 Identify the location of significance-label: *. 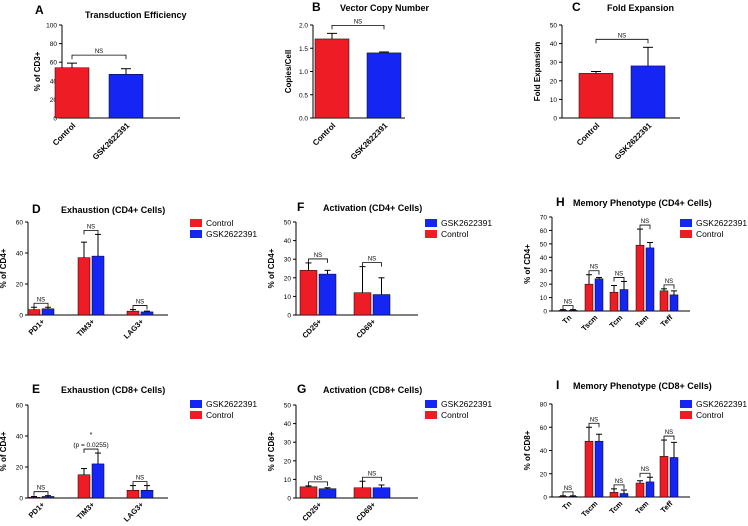
(91, 435).